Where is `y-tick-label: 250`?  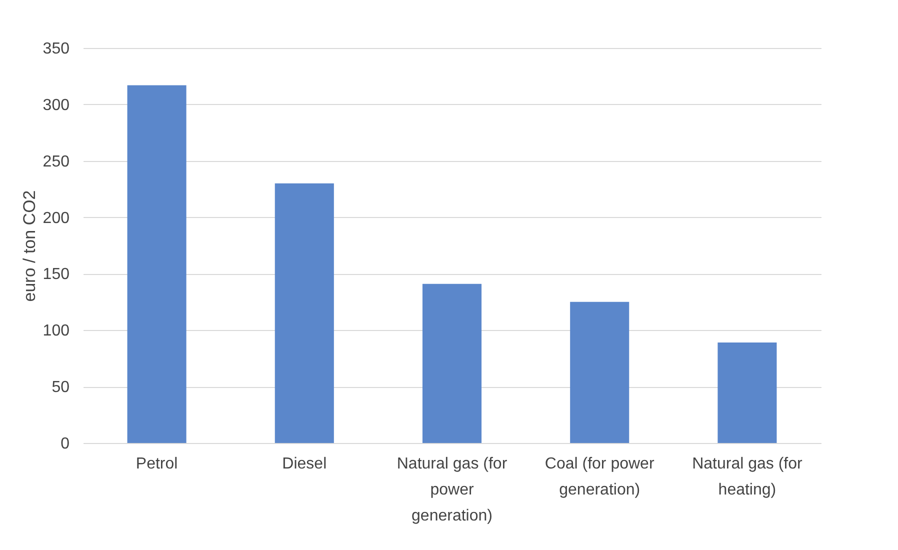 y-tick-label: 250 is located at coordinates (56, 161).